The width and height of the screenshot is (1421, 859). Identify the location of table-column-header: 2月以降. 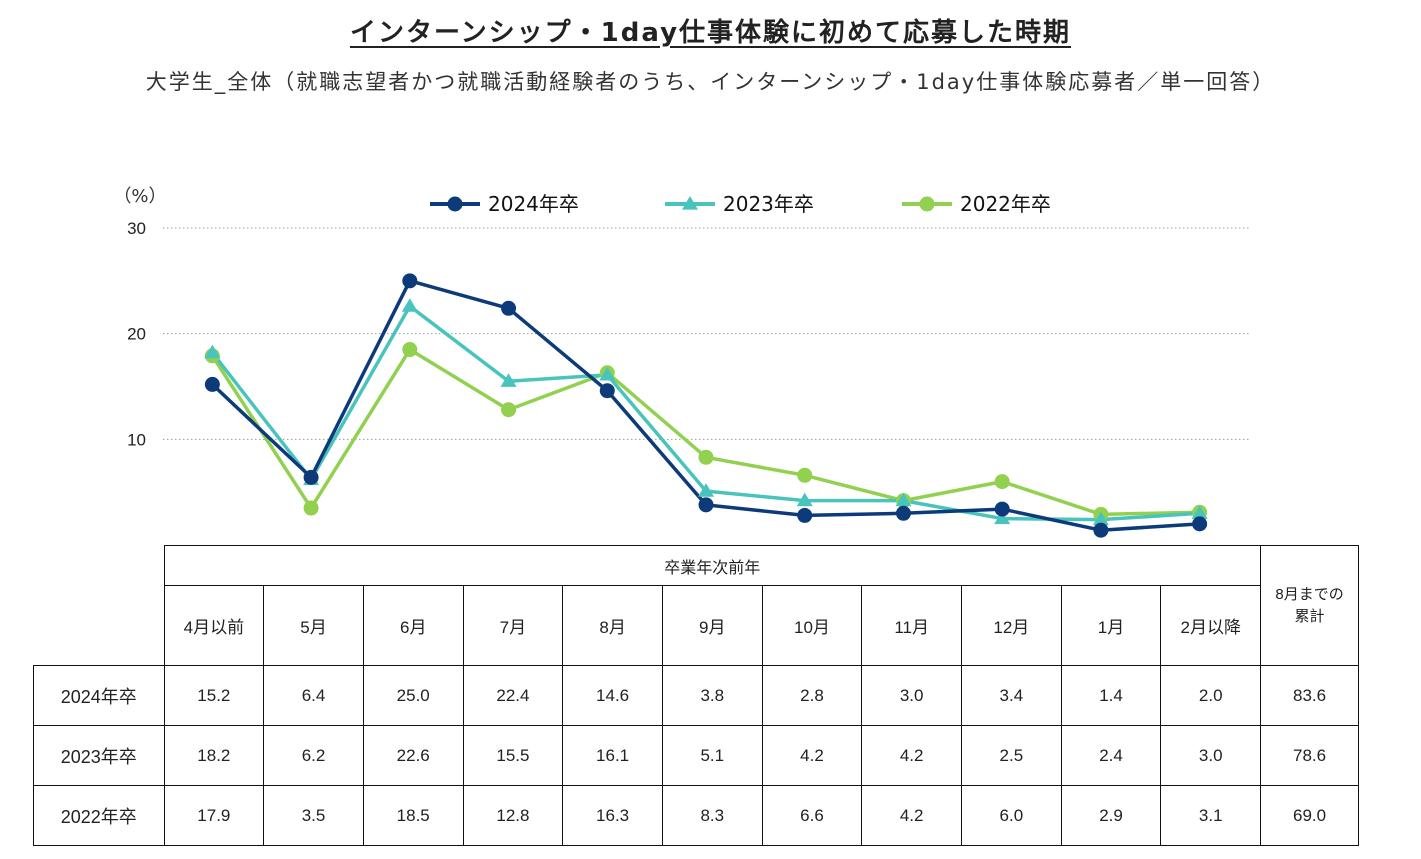
(1211, 625).